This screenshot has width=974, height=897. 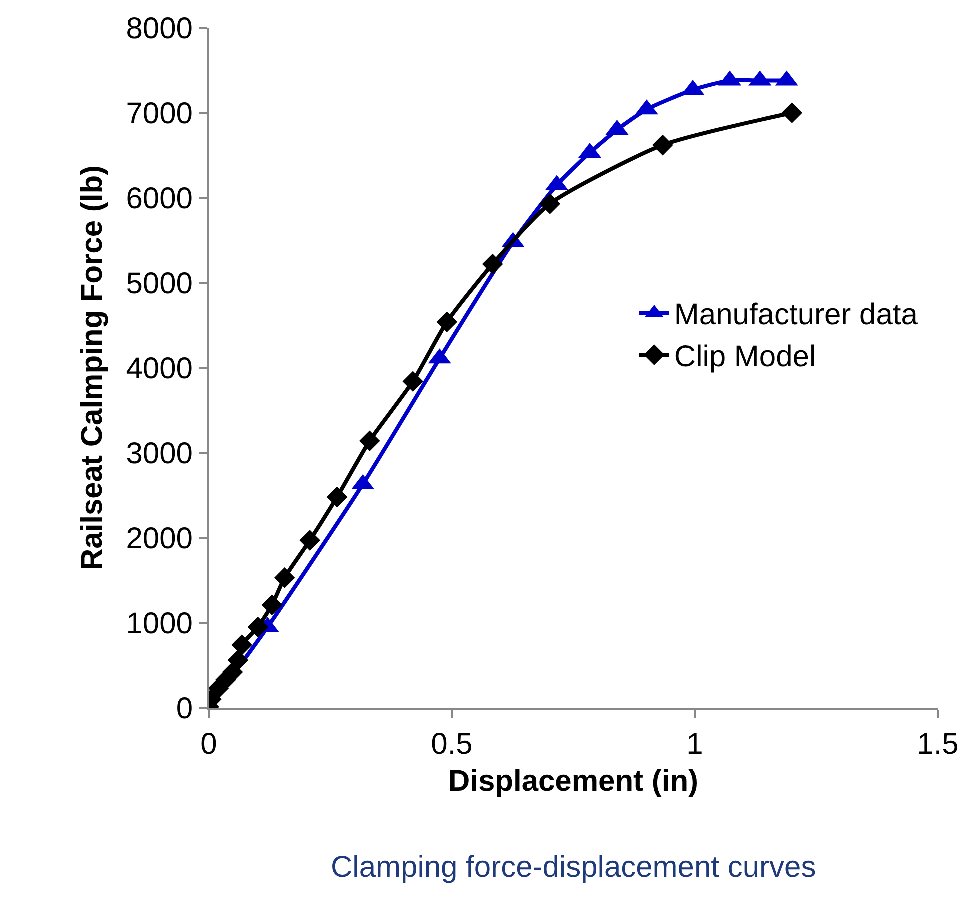 I want to click on y-tick-label: 0, so click(x=184, y=709).